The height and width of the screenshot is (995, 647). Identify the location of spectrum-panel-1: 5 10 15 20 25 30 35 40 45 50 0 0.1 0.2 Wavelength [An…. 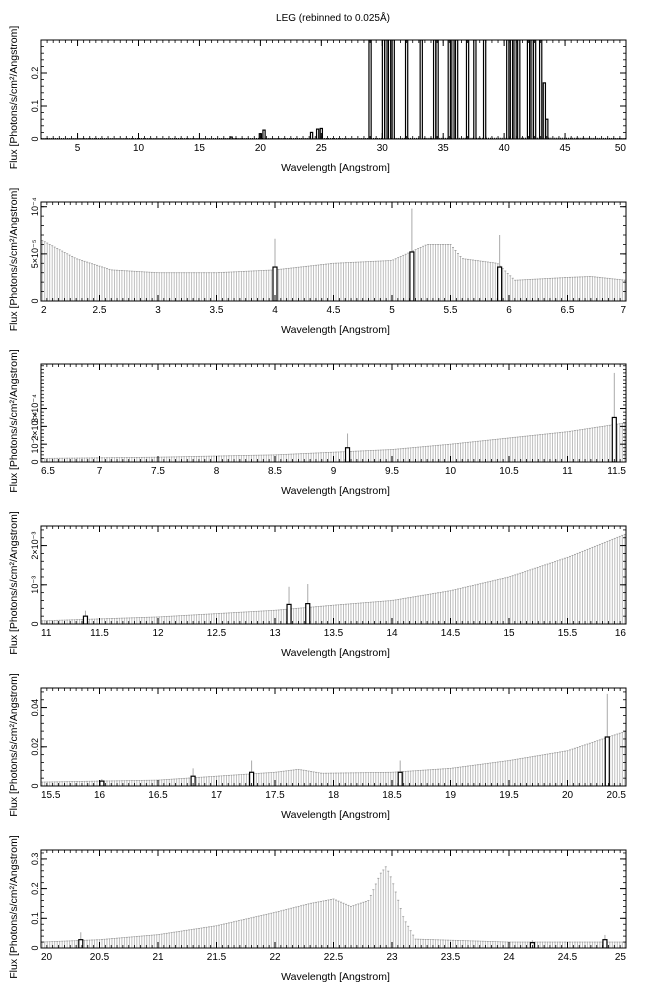
(317, 100).